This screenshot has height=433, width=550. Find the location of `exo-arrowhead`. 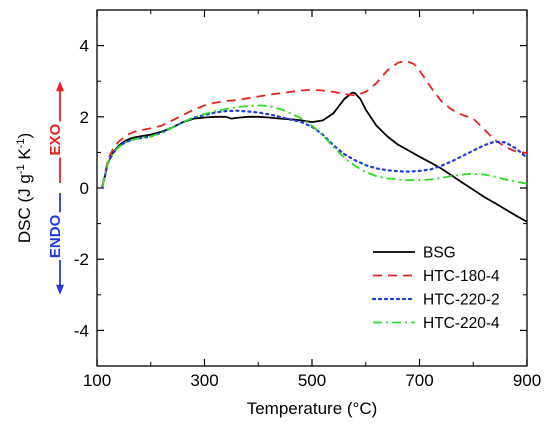

exo-arrowhead is located at coordinates (60, 86).